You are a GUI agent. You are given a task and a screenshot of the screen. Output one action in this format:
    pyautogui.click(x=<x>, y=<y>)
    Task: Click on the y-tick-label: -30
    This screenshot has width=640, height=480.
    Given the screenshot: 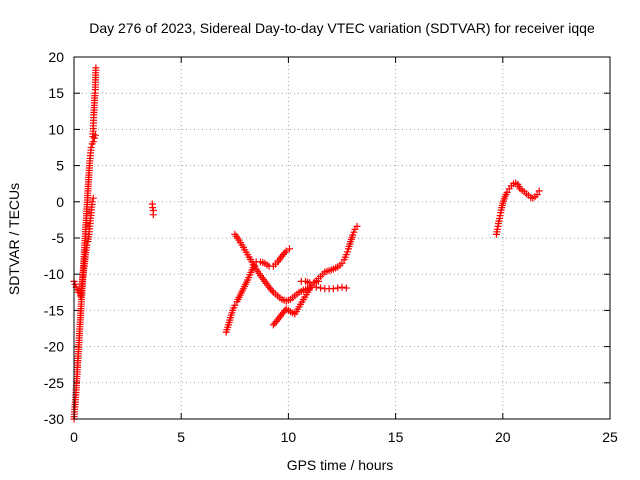 What is the action you would take?
    pyautogui.click(x=54, y=419)
    